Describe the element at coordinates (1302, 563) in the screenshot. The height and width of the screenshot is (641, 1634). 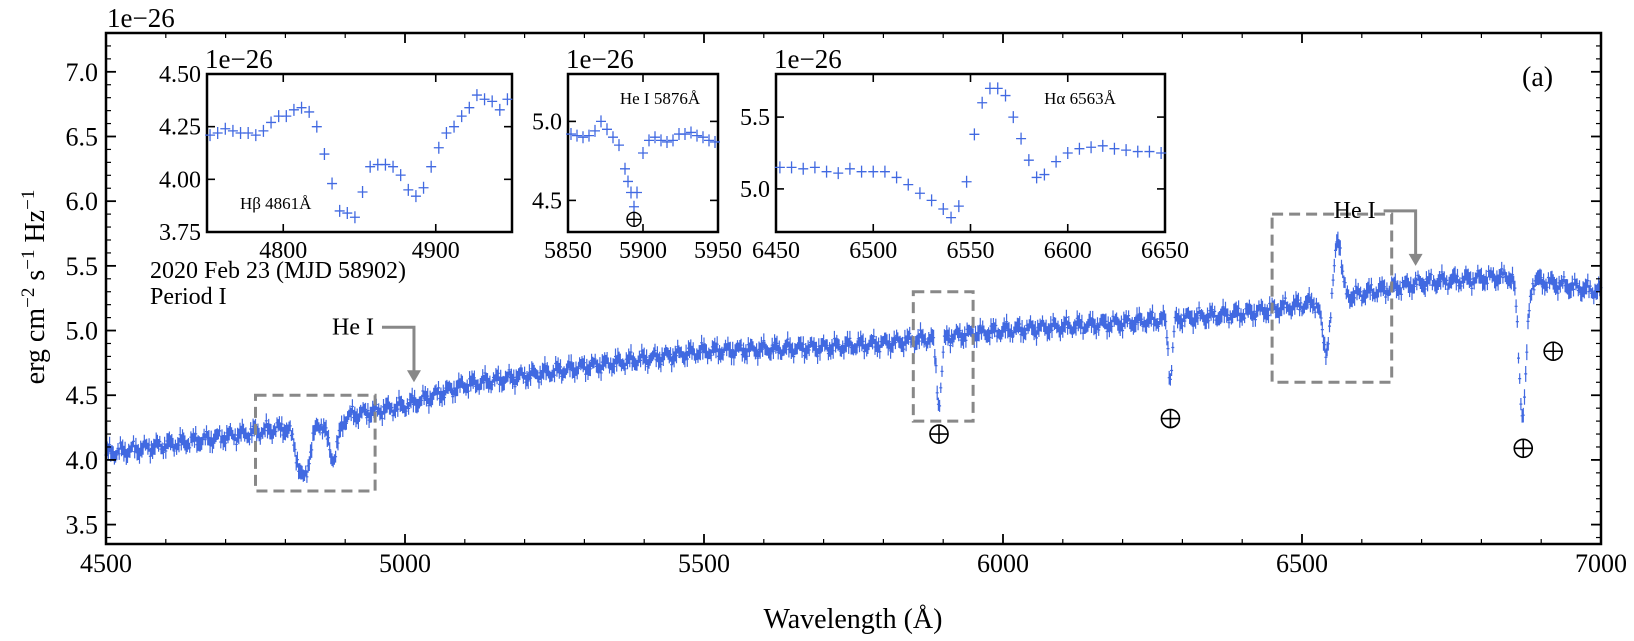
I see `x-tick-label: 6500` at that location.